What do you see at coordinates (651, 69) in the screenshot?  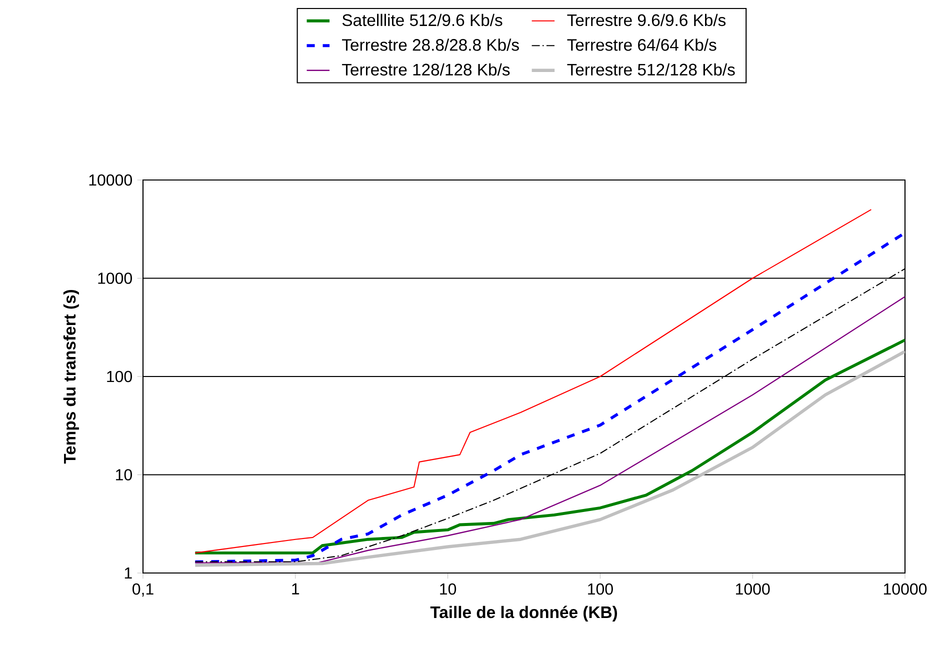 I see `legend-label: Terrestre 512/128 Kb/s` at bounding box center [651, 69].